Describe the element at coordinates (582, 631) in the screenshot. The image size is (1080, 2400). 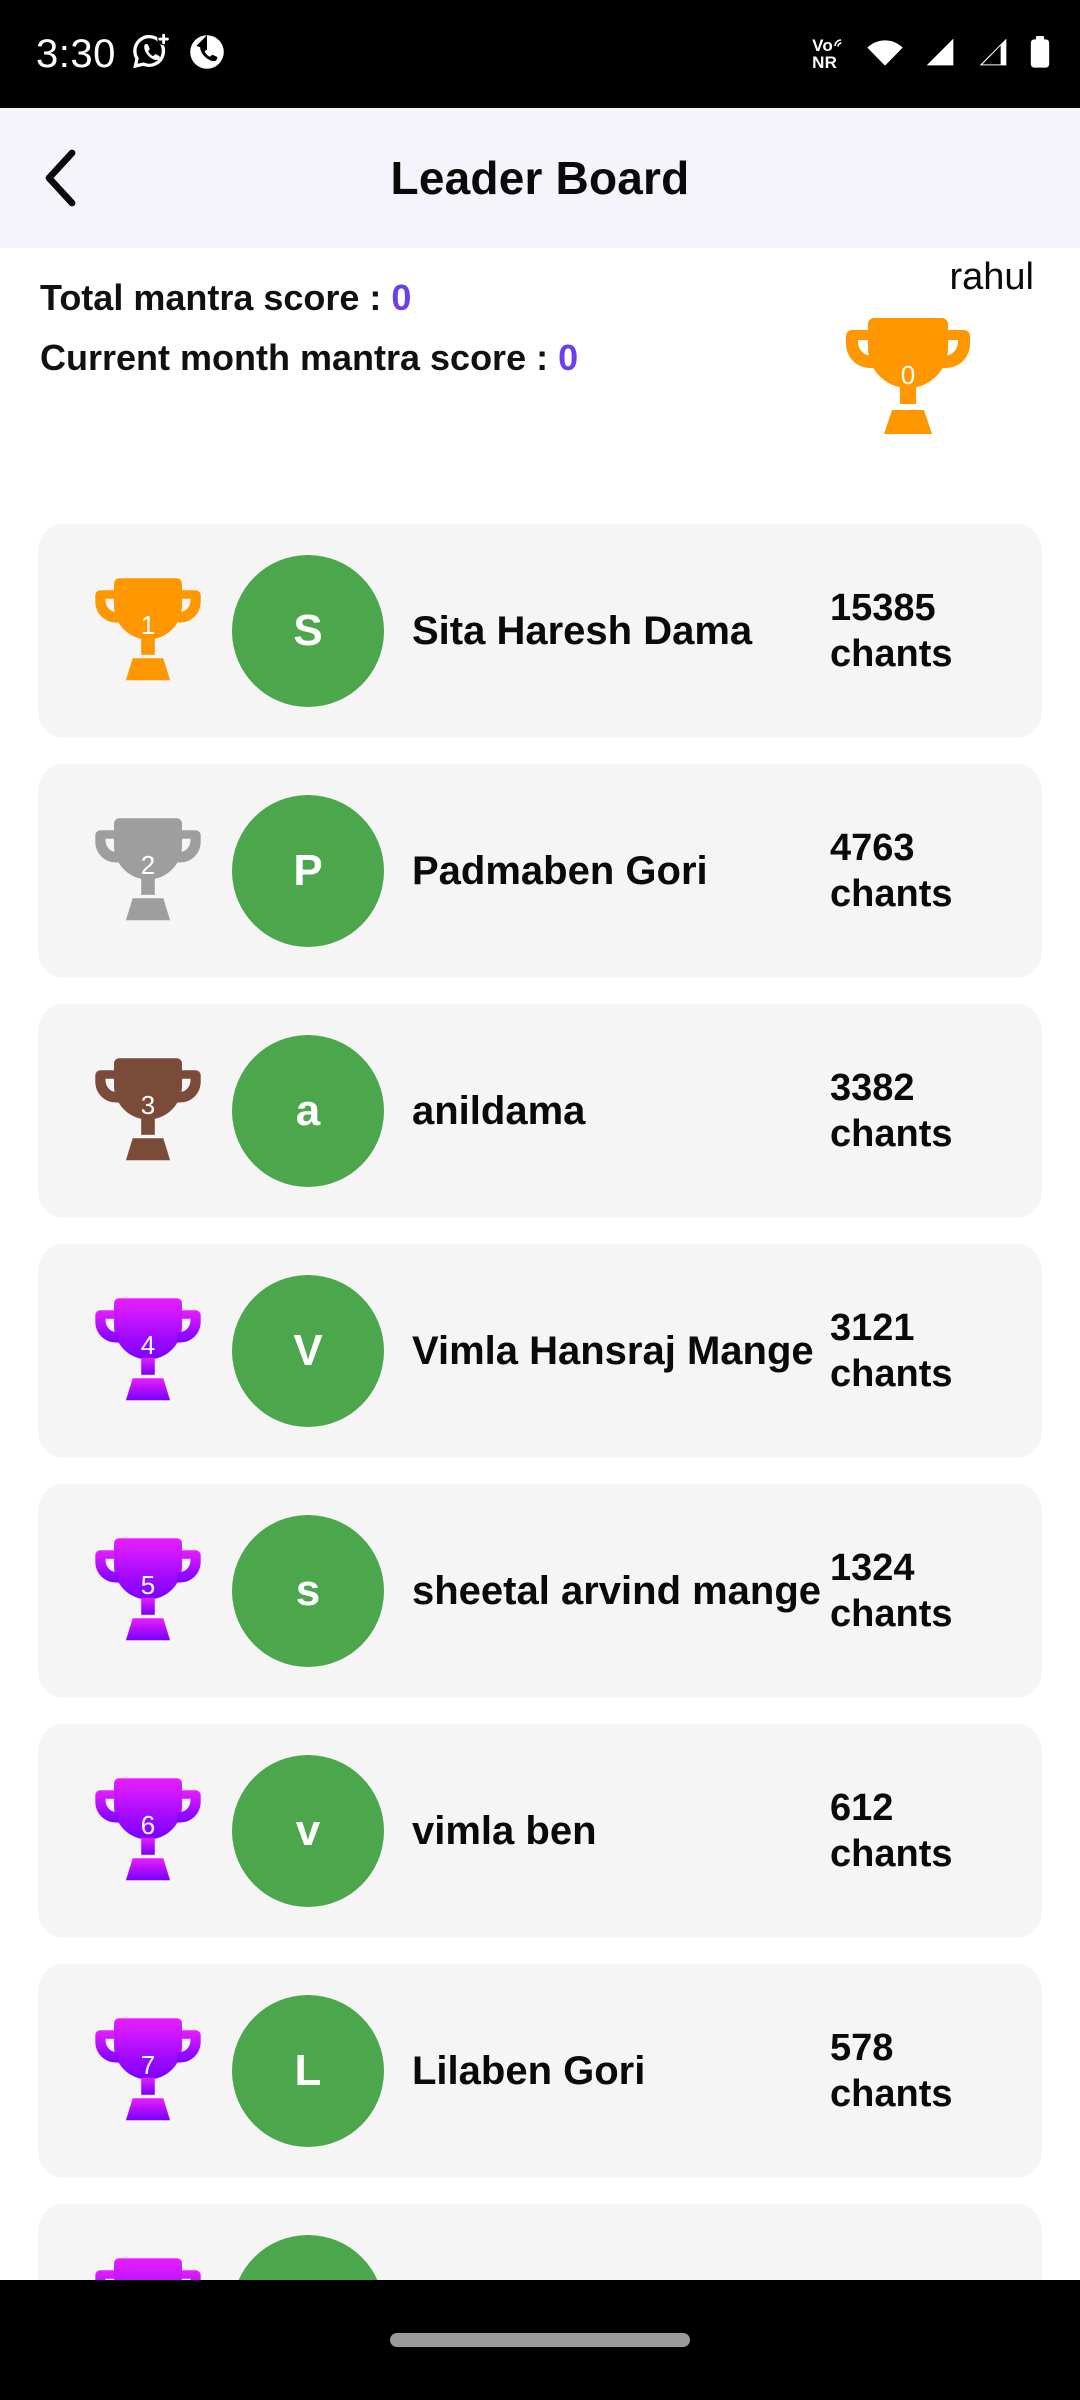
I see `player-name: Sita Haresh Dama` at that location.